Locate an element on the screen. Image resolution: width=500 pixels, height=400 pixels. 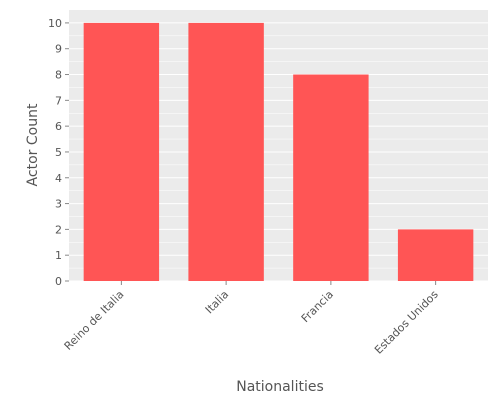
y-tick-label: 9 is located at coordinates (58, 49).